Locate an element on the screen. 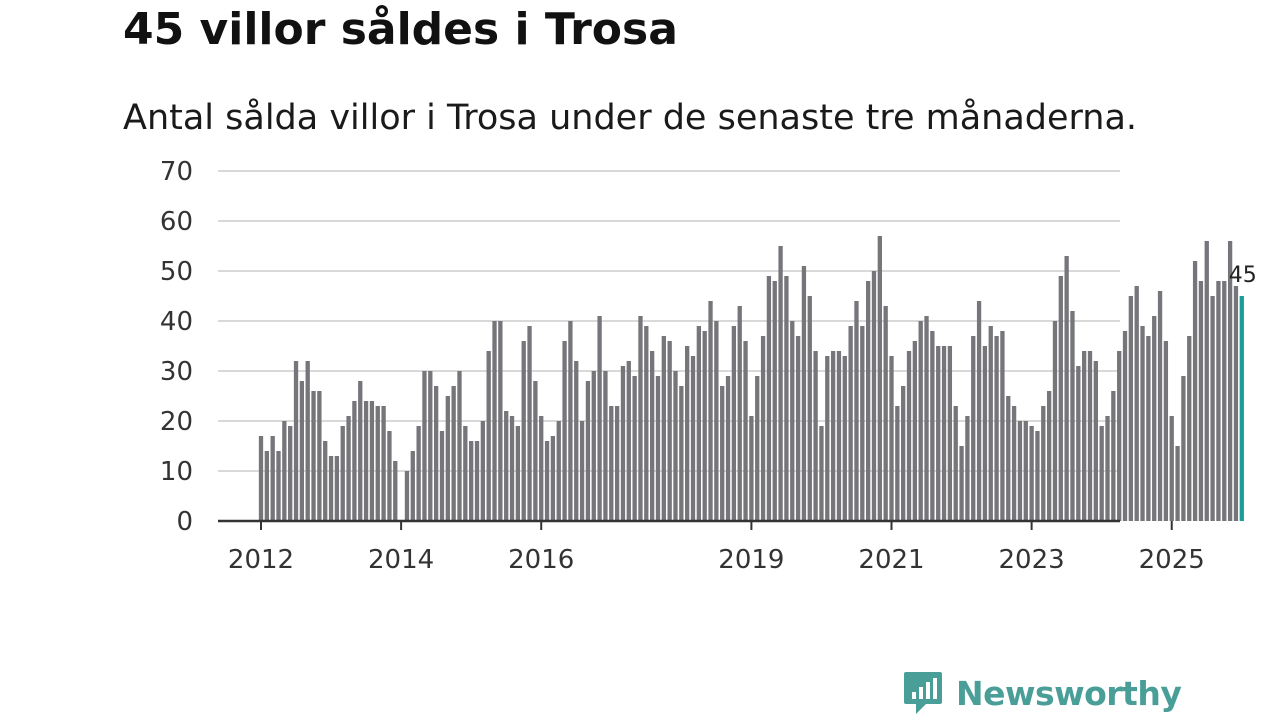 Image resolution: width=1280 pixels, height=720 pixels. x-tick-label: 2016 is located at coordinates (541, 560).